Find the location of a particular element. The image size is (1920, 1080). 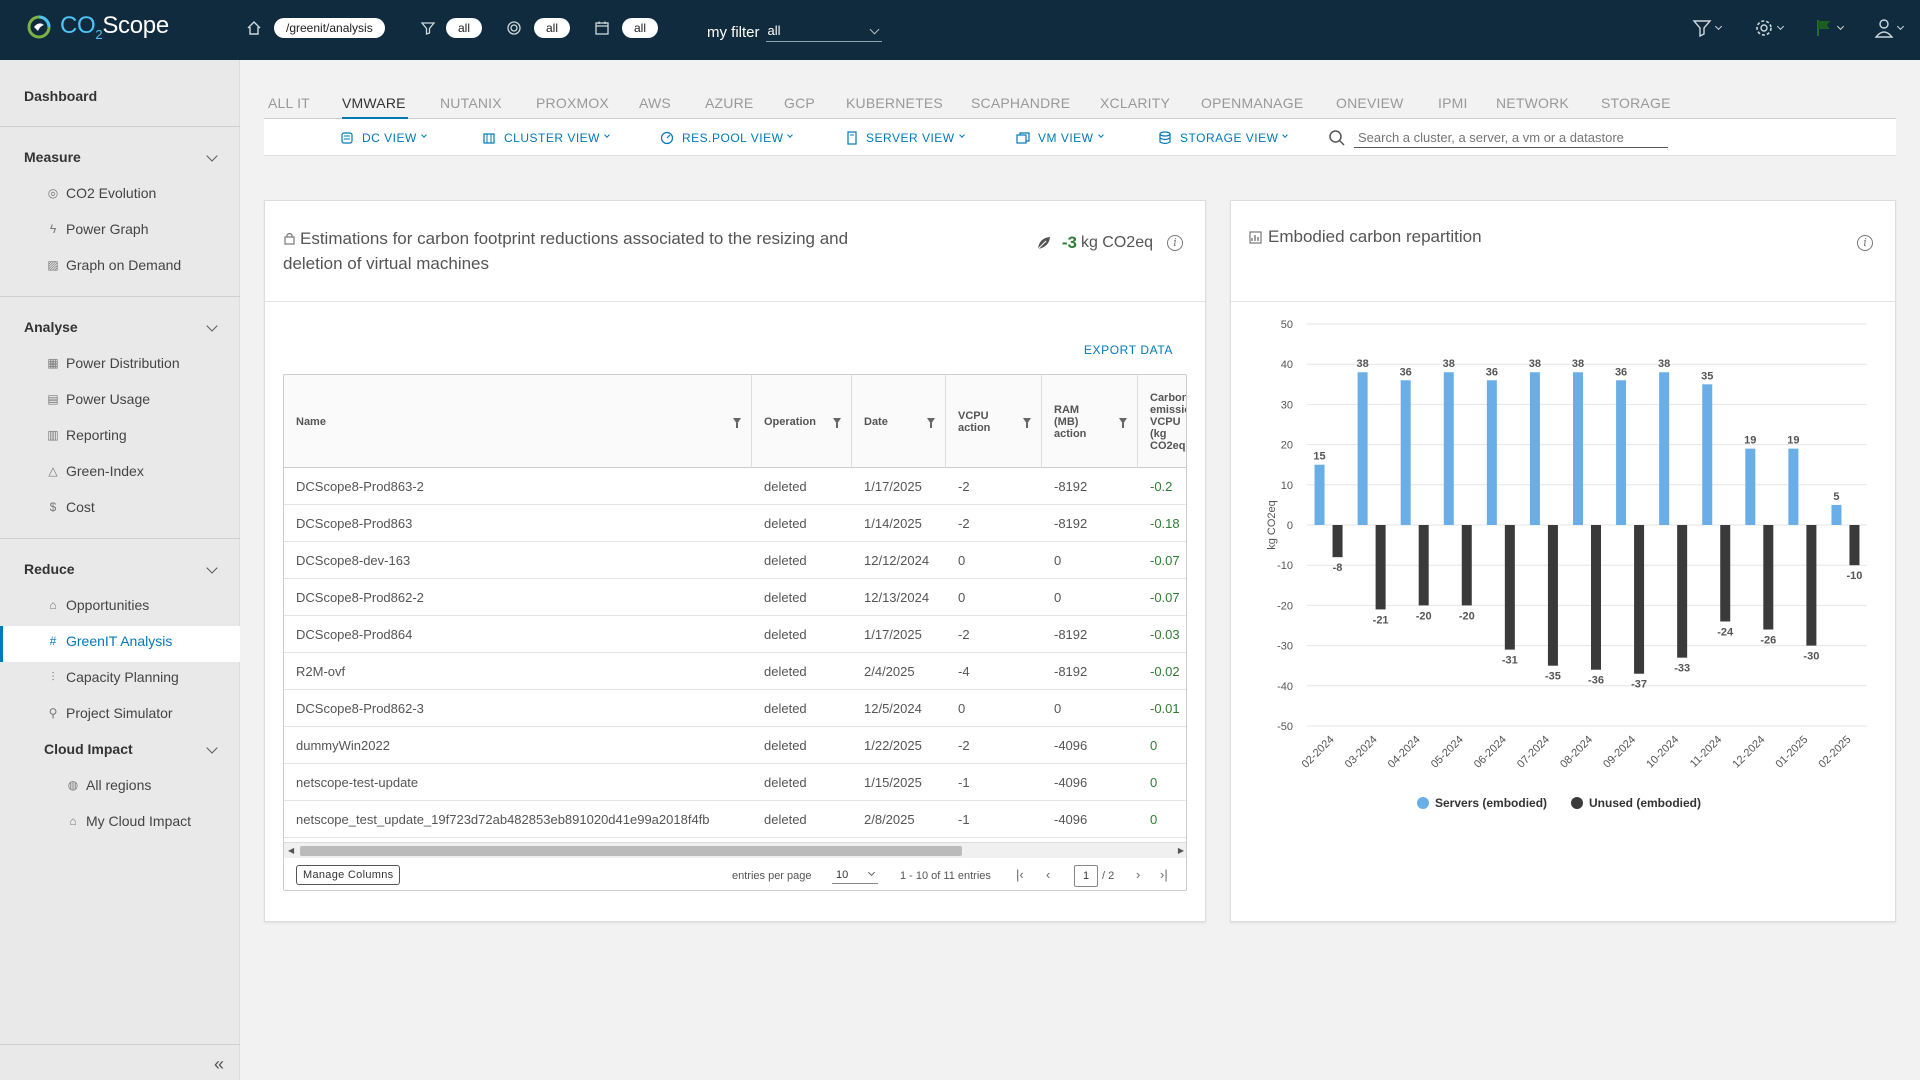

sidebar-dashboard: Dashboard is located at coordinates (61, 96).